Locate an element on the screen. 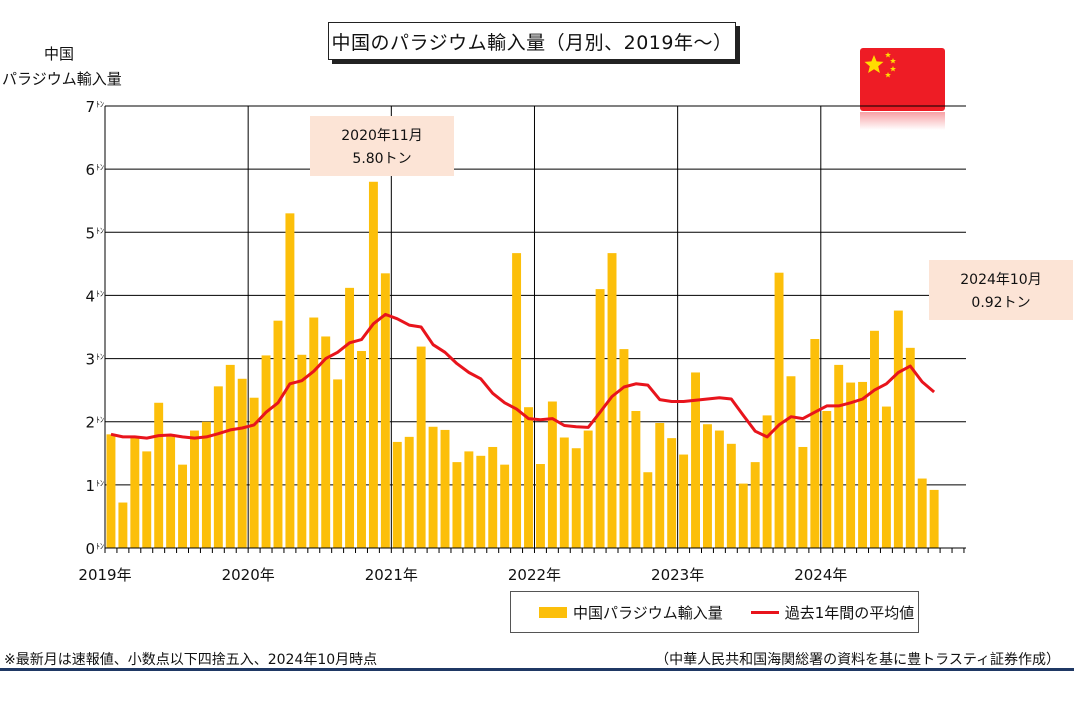  annotation-peak: 2020年11月 5.80トン is located at coordinates (382, 146).